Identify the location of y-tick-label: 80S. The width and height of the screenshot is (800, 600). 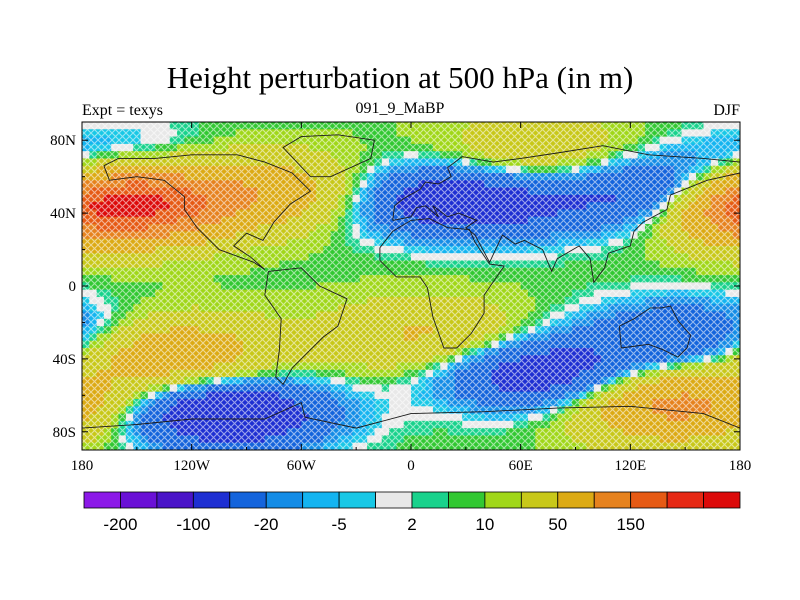
(64, 433).